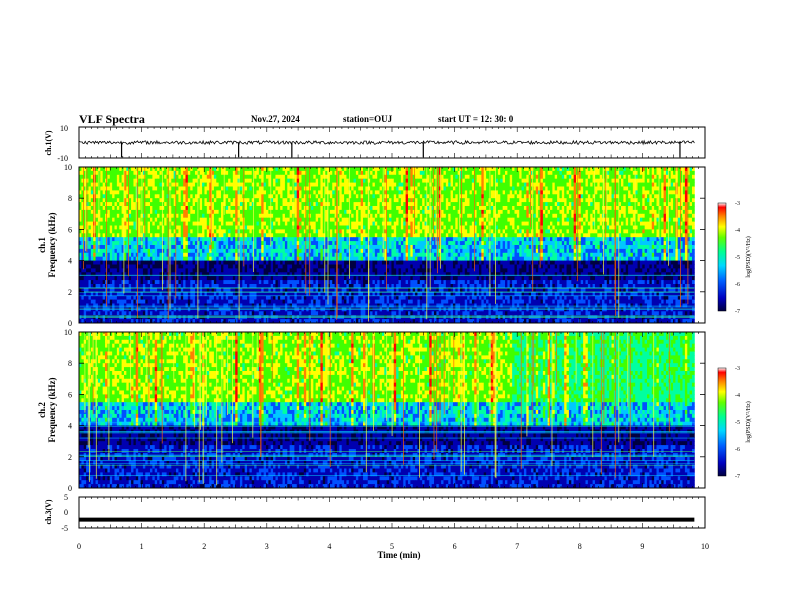 The width and height of the screenshot is (792, 612). Describe the element at coordinates (48, 142) in the screenshot. I see `ch1-ylabel: ch.1(V)` at that location.